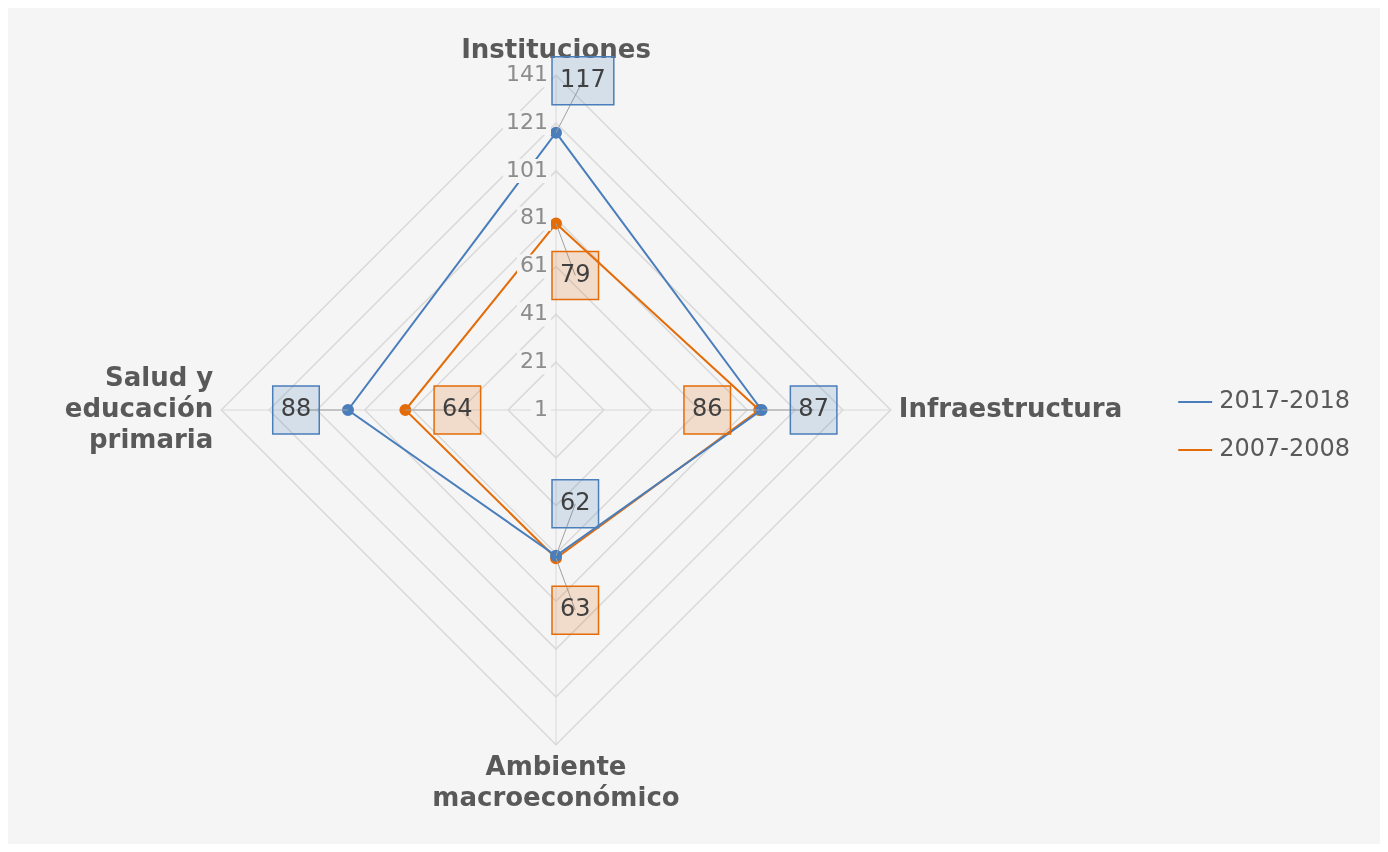 The width and height of the screenshot is (1388, 852). I want to click on y-tick-label: 1, so click(541, 408).